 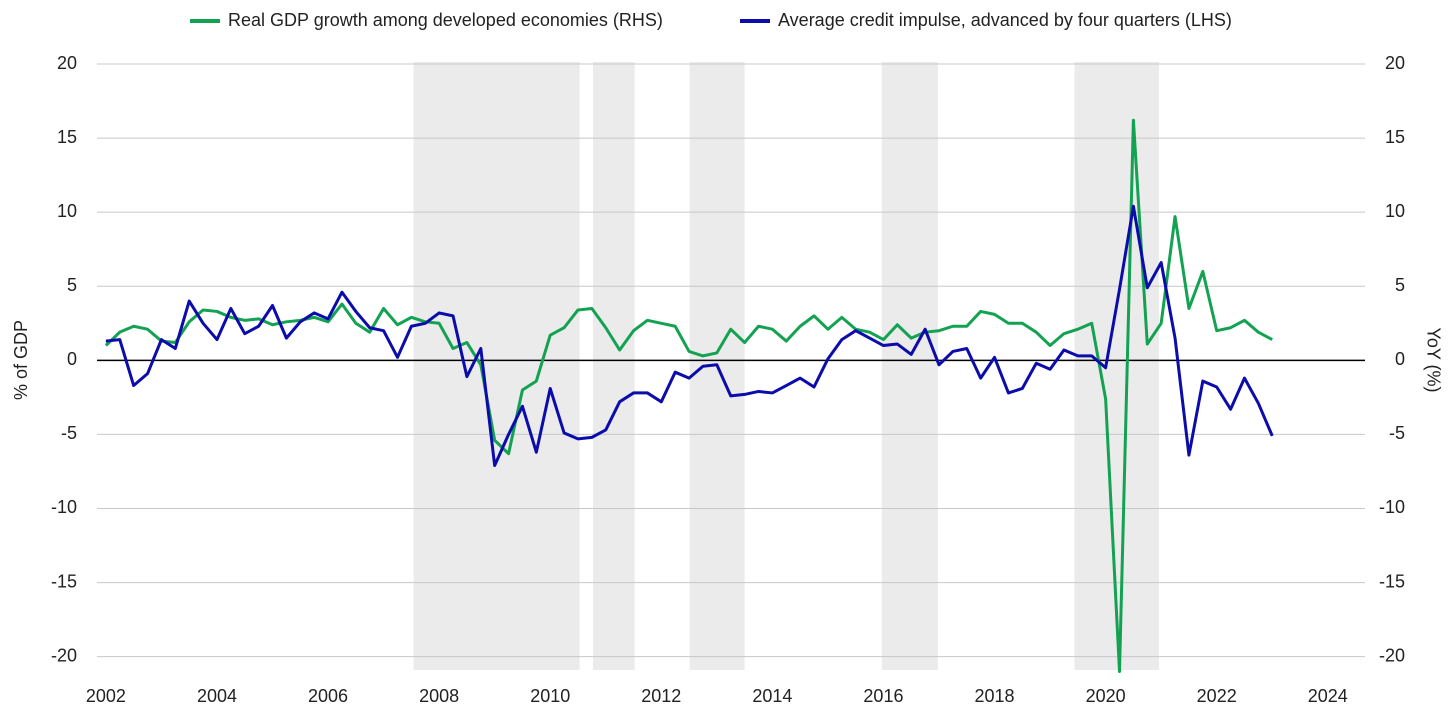 I want to click on x-tick-label: 2018, so click(x=995, y=696).